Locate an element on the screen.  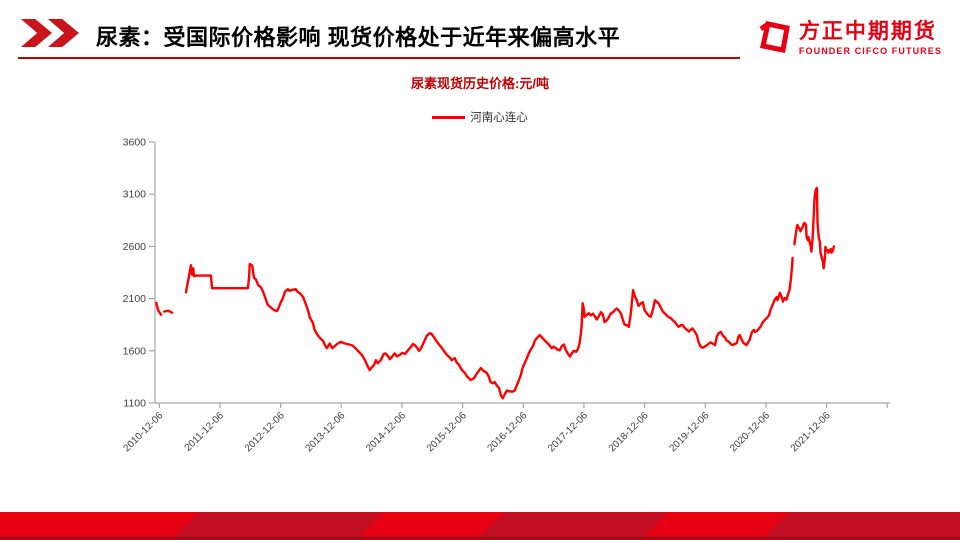
bottom-banner-strip is located at coordinates (480, 538).